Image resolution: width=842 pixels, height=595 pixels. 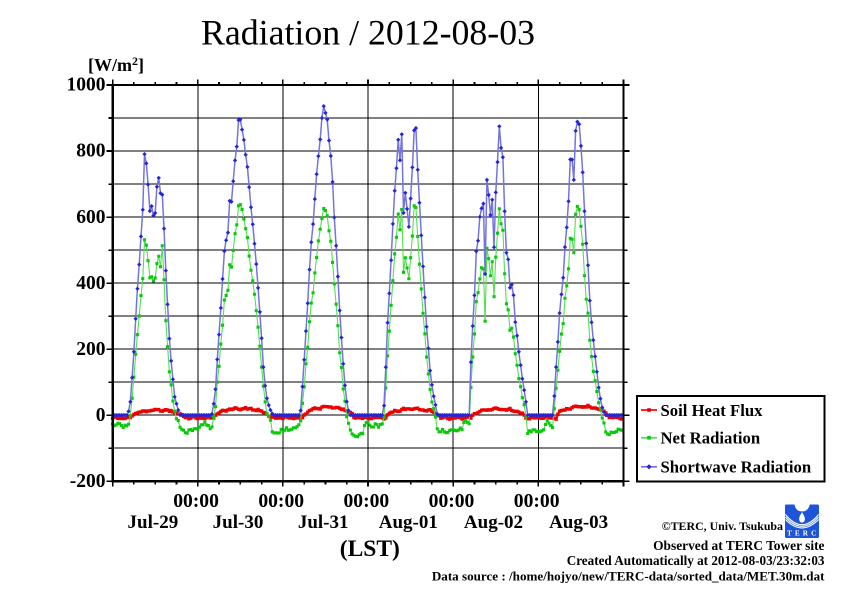 What do you see at coordinates (86, 85) in the screenshot?
I see `svg-text: 1000` at bounding box center [86, 85].